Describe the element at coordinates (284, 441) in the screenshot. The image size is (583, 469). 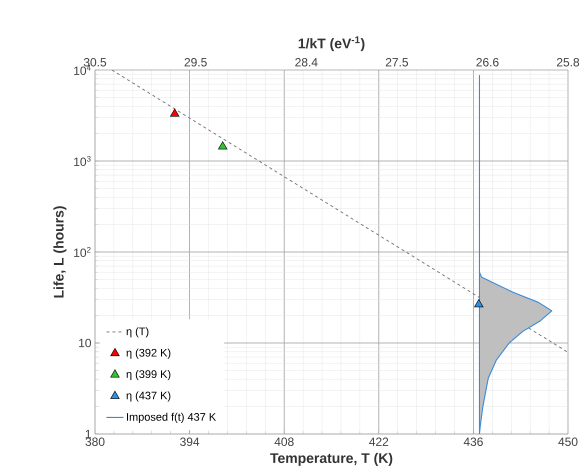
I see `x-tick-label: 408` at that location.